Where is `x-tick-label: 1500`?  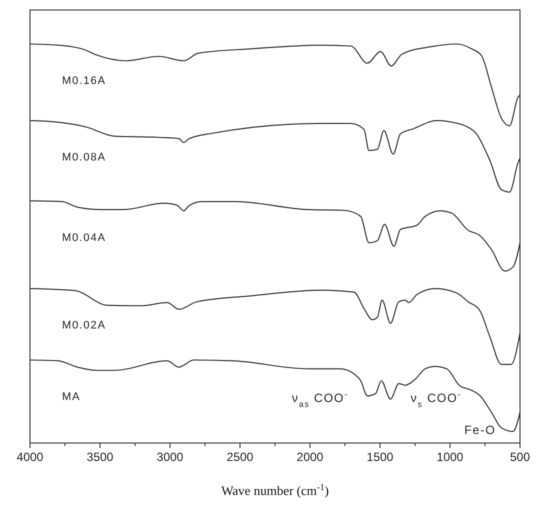 x-tick-label: 1500 is located at coordinates (380, 457).